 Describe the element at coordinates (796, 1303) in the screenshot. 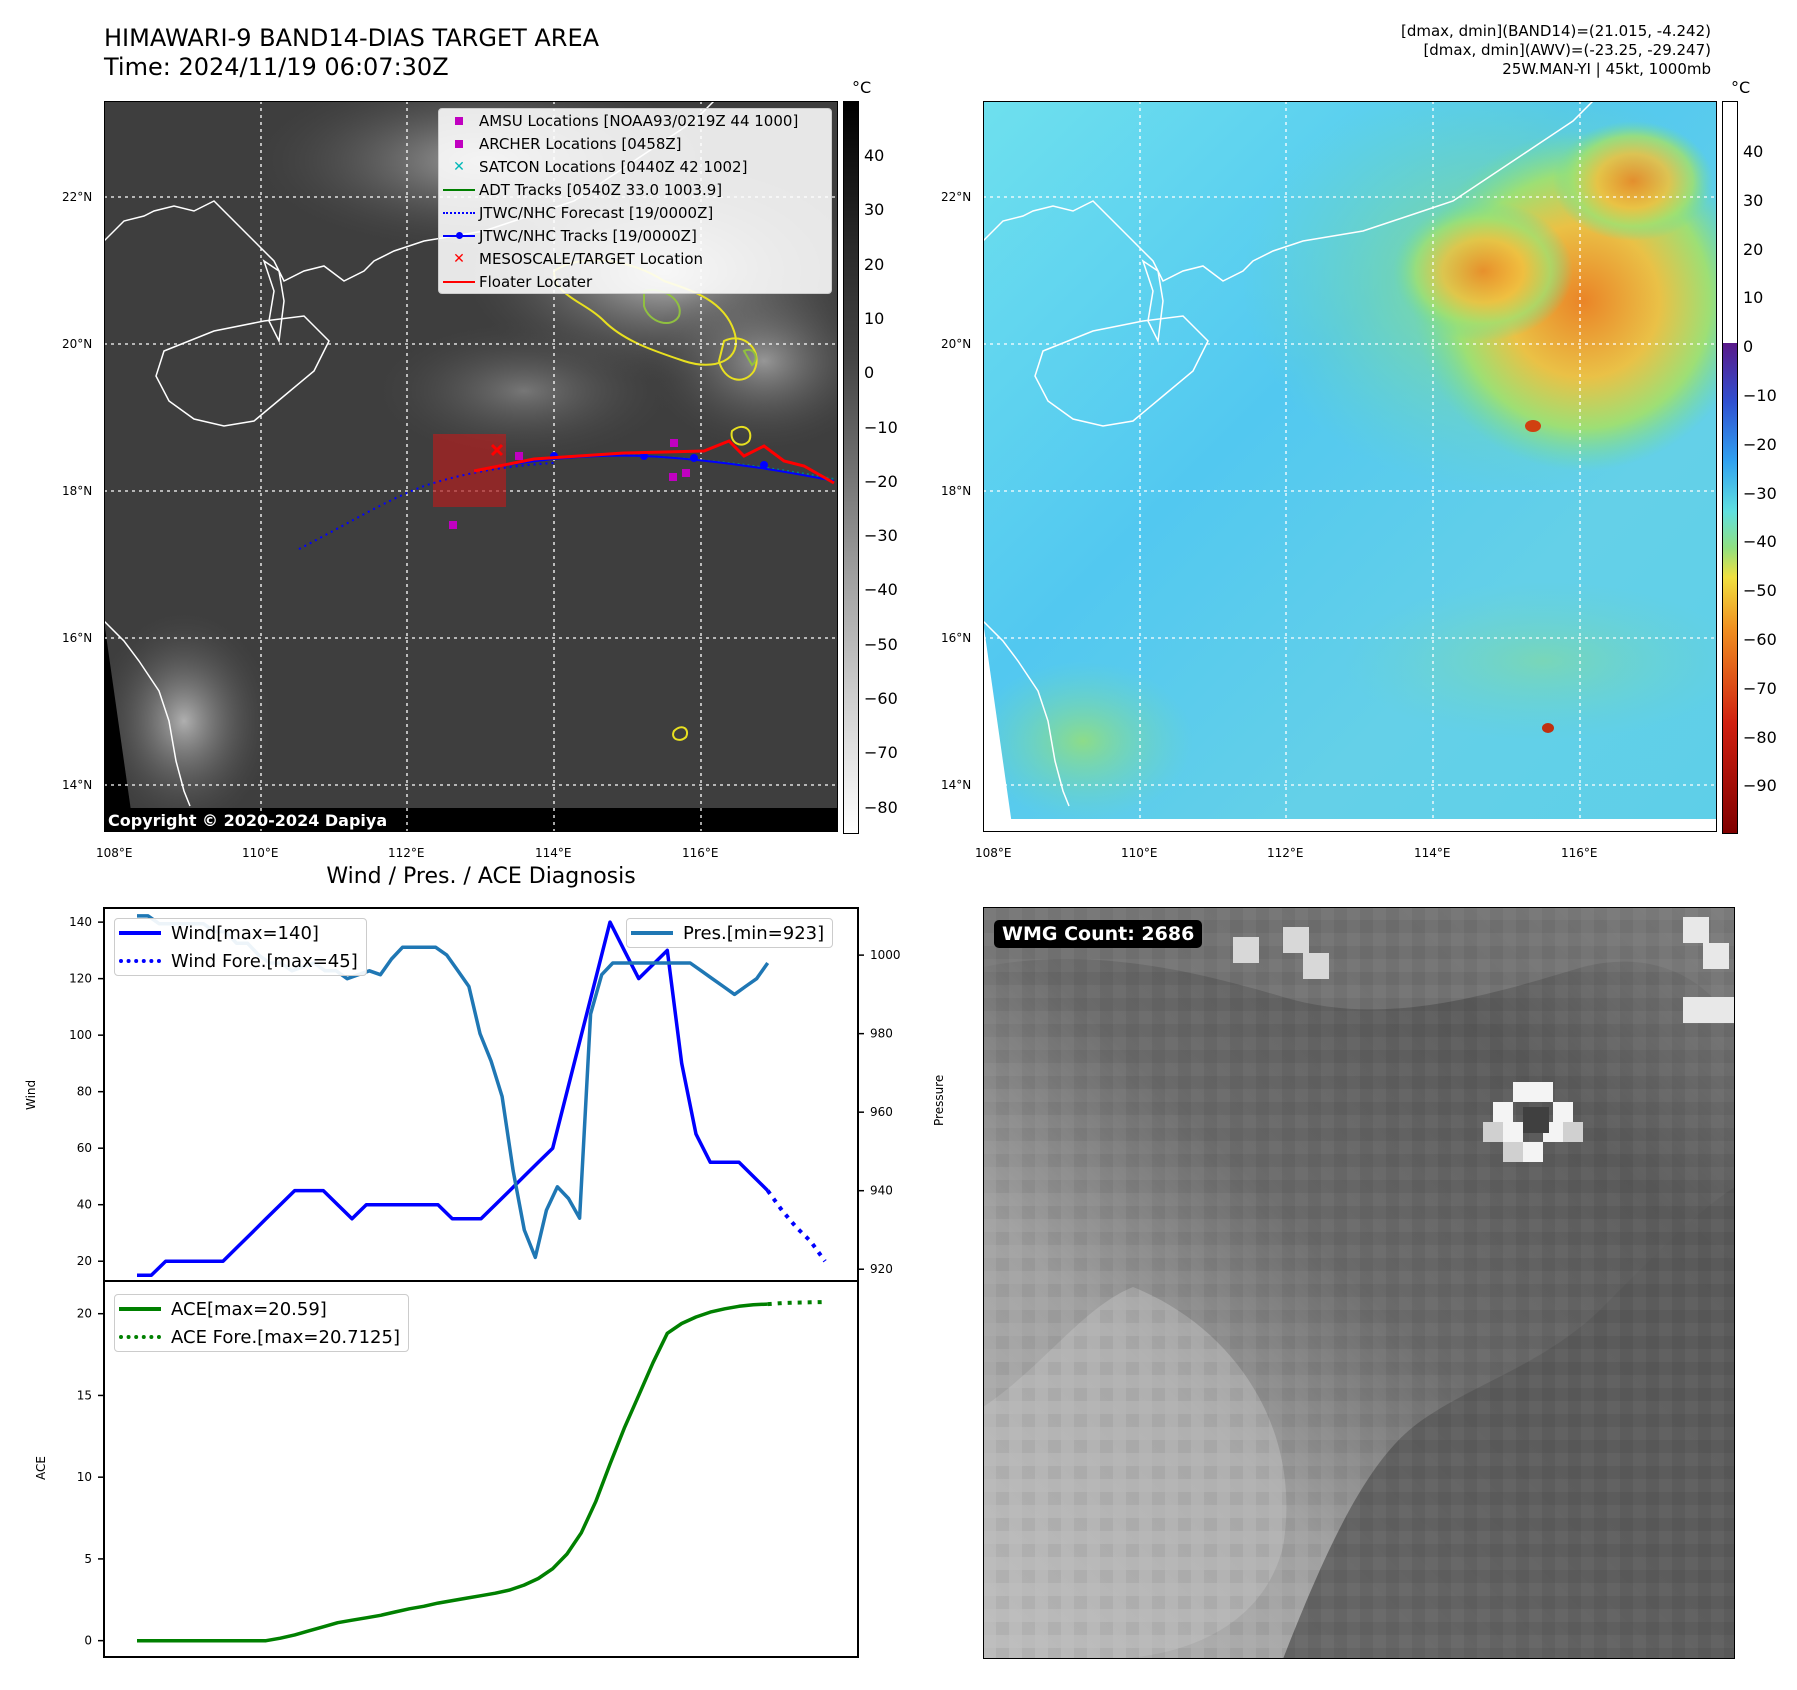

I see `ace-forecast-line` at that location.